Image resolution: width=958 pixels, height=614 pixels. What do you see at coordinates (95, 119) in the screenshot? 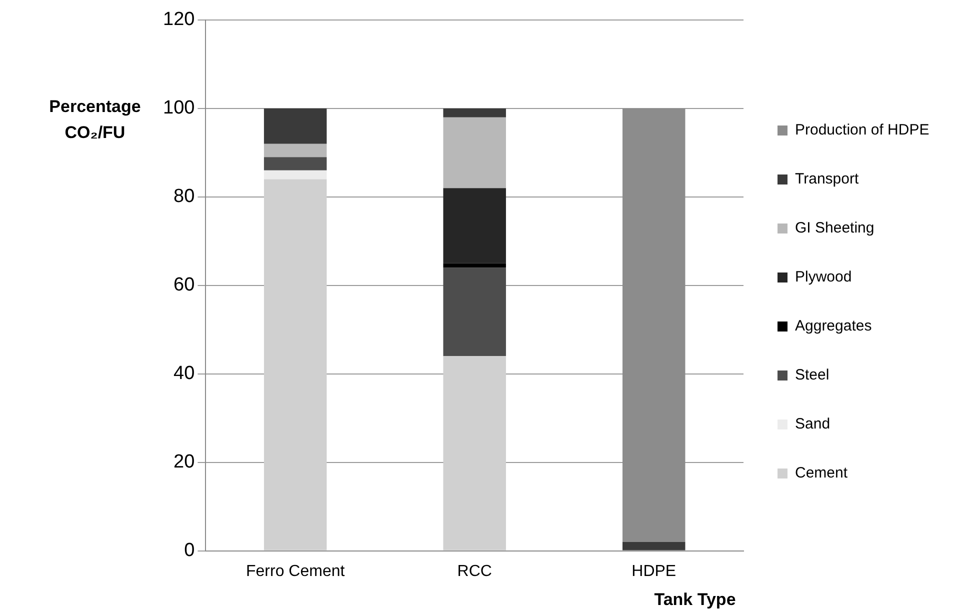
I see `y-axis-title: Percentage CO₂/FU` at bounding box center [95, 119].